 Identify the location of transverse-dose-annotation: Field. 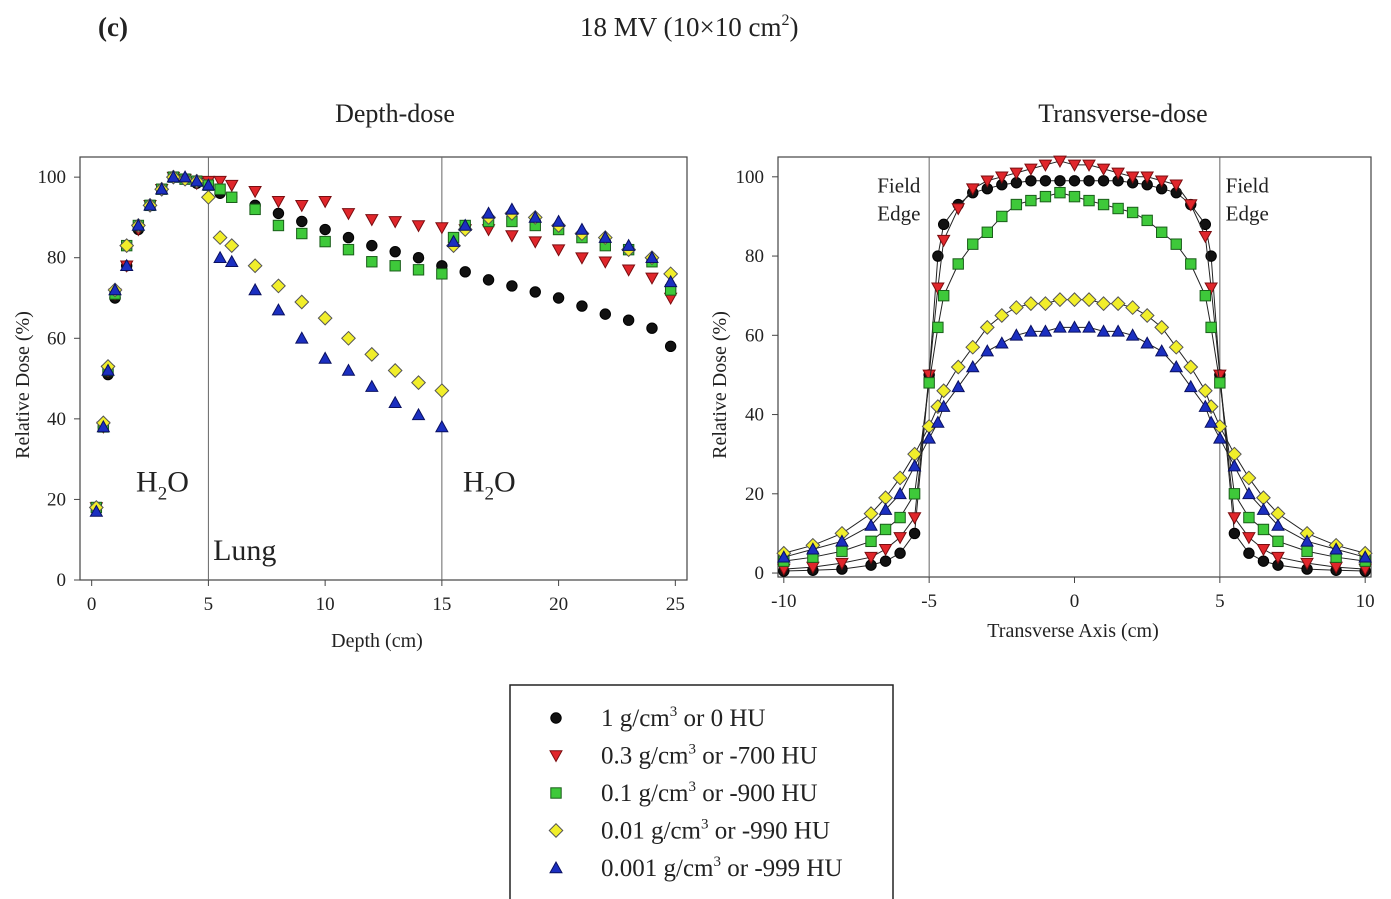
(1248, 186).